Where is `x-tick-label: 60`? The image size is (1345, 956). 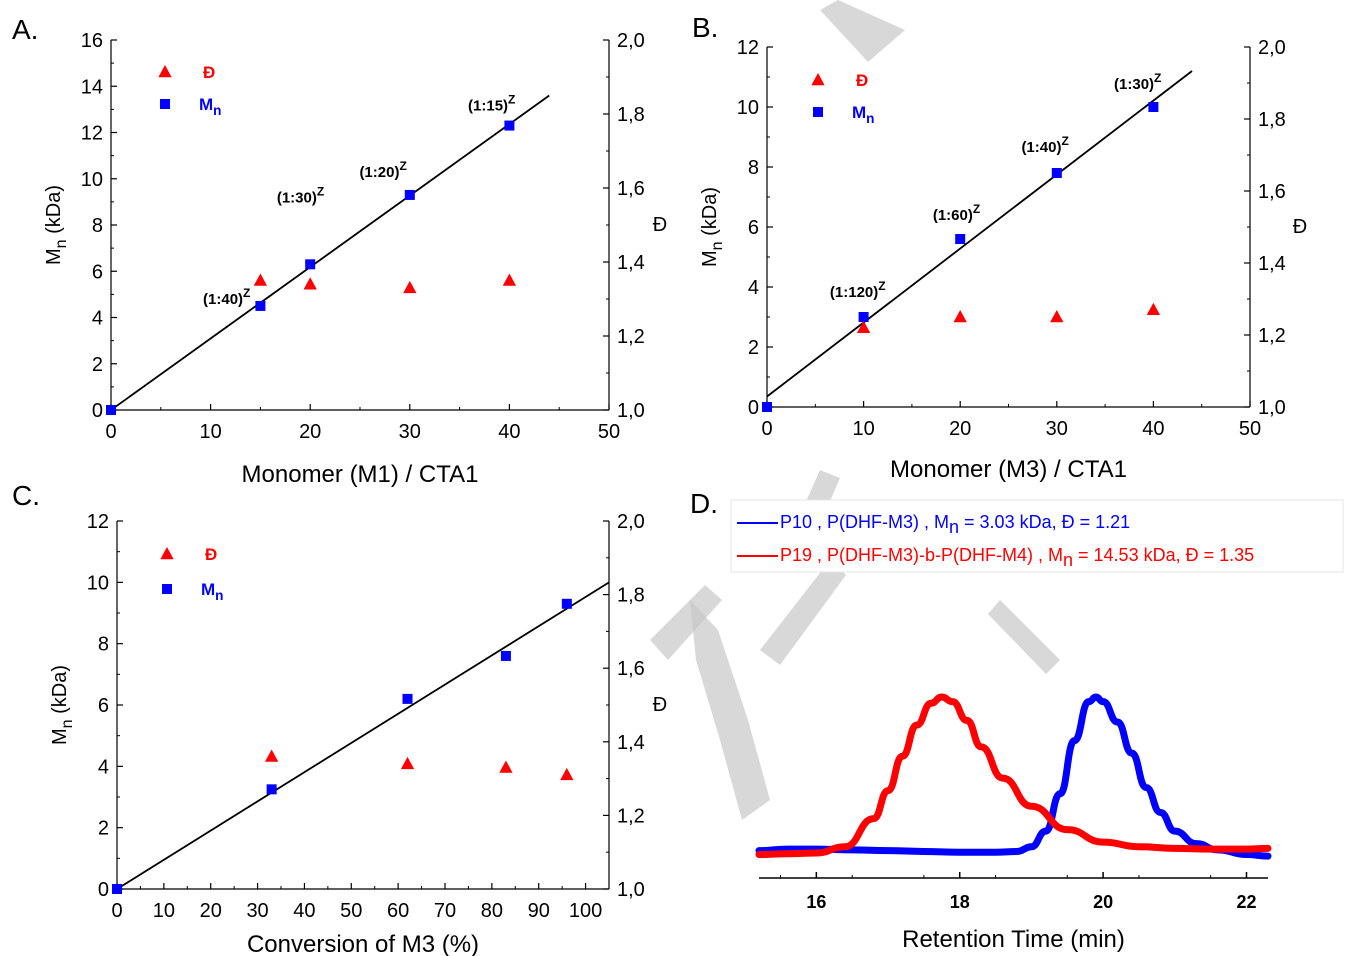 x-tick-label: 60 is located at coordinates (398, 911).